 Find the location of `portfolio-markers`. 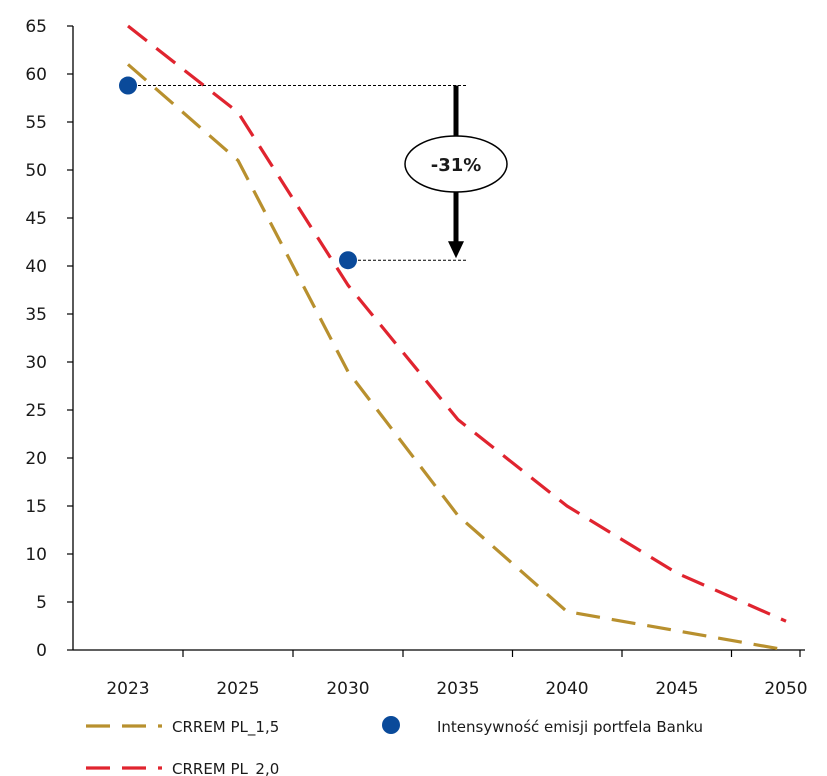

portfolio-markers is located at coordinates (238, 173).